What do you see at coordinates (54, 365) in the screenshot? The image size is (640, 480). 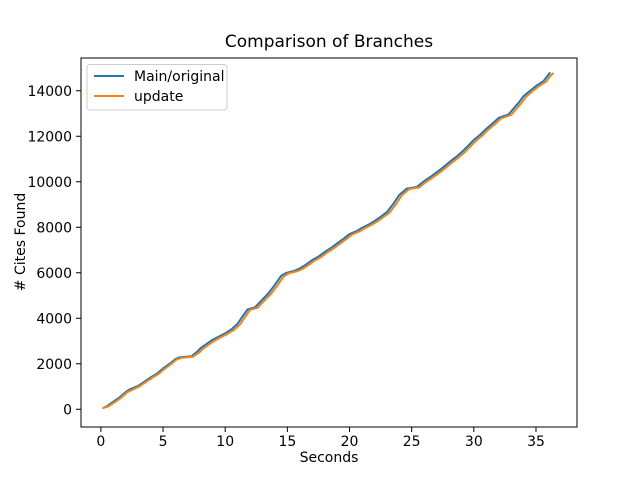 I see `y-tick-label: 2000` at bounding box center [54, 365].